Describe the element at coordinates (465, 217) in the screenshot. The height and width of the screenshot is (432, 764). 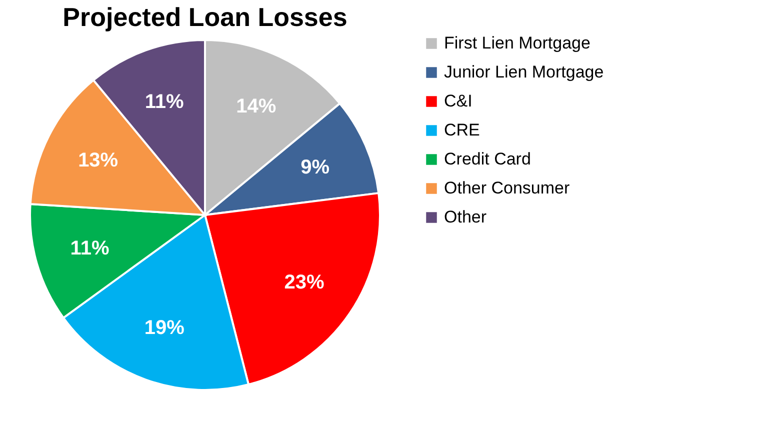
I see `legend-label: Other` at that location.